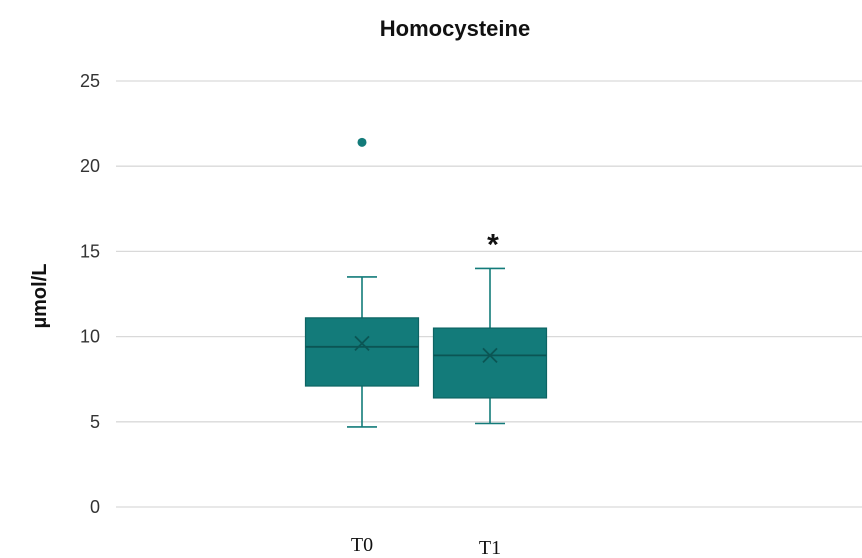 This screenshot has width=862, height=558. I want to click on significance-marker: *, so click(493, 244).